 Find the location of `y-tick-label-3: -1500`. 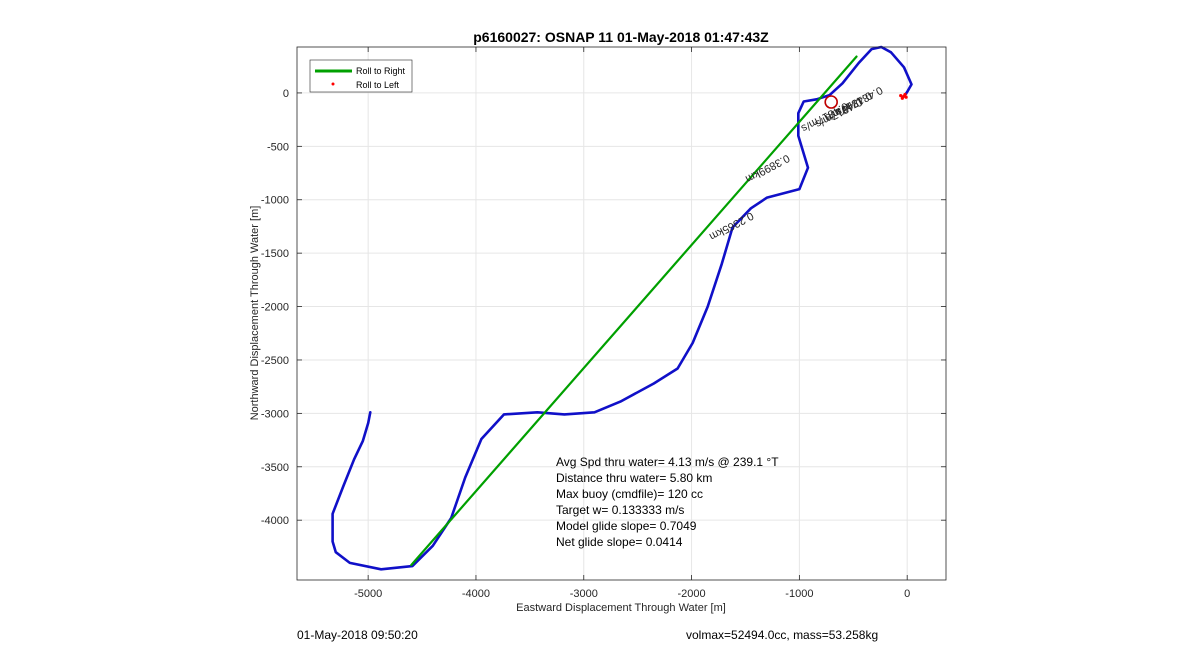

y-tick-label-3: -1500 is located at coordinates (275, 254).